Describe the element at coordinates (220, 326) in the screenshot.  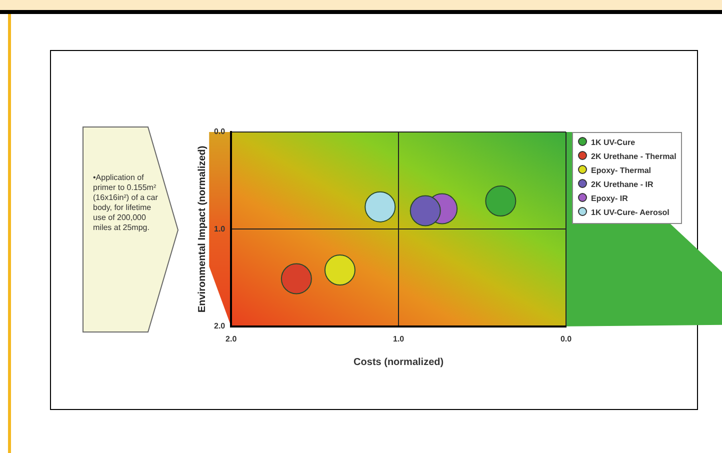
I see `y-tick-label: 2.0` at that location.